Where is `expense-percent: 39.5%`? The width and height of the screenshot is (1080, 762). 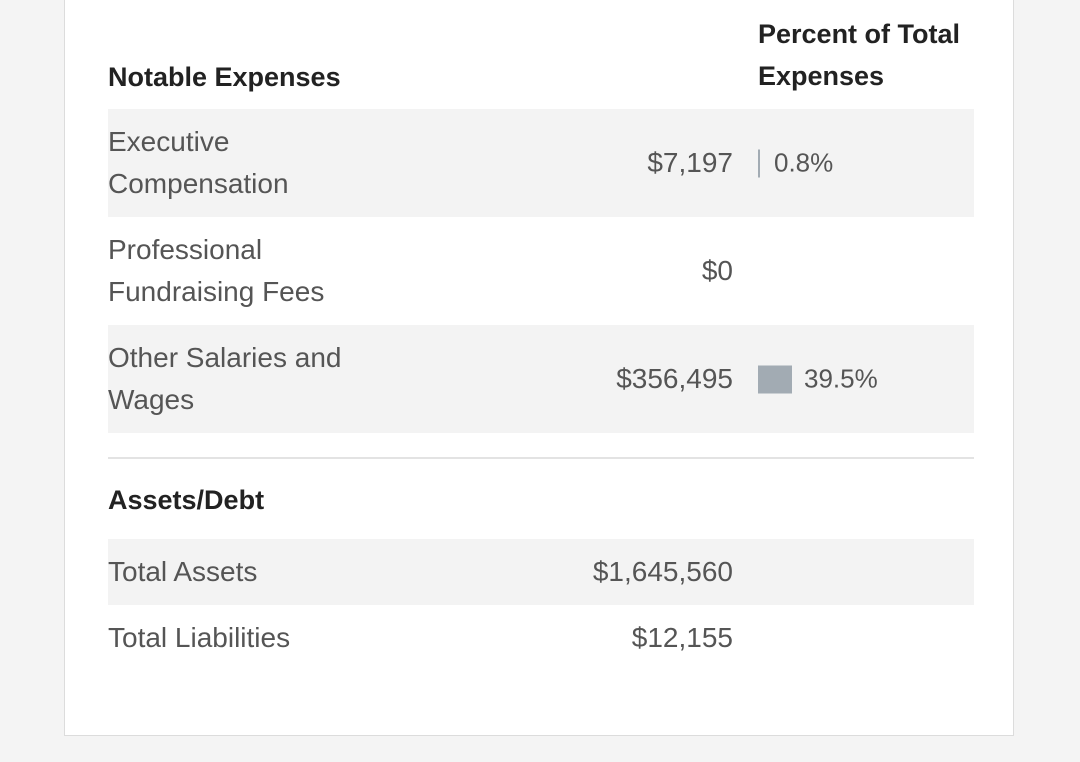 expense-percent: 39.5% is located at coordinates (818, 379).